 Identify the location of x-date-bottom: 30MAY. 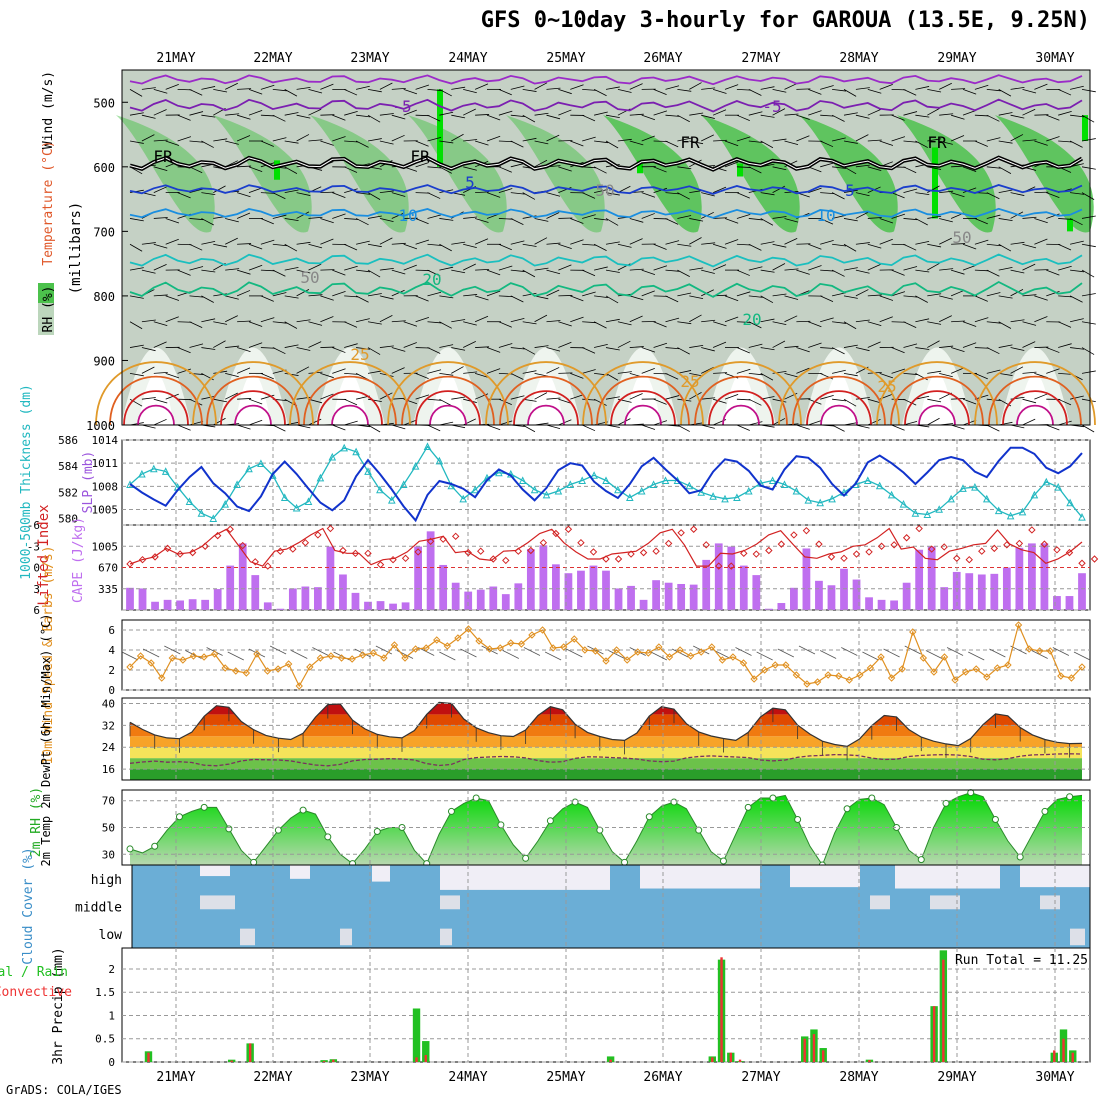
(1054, 1077).